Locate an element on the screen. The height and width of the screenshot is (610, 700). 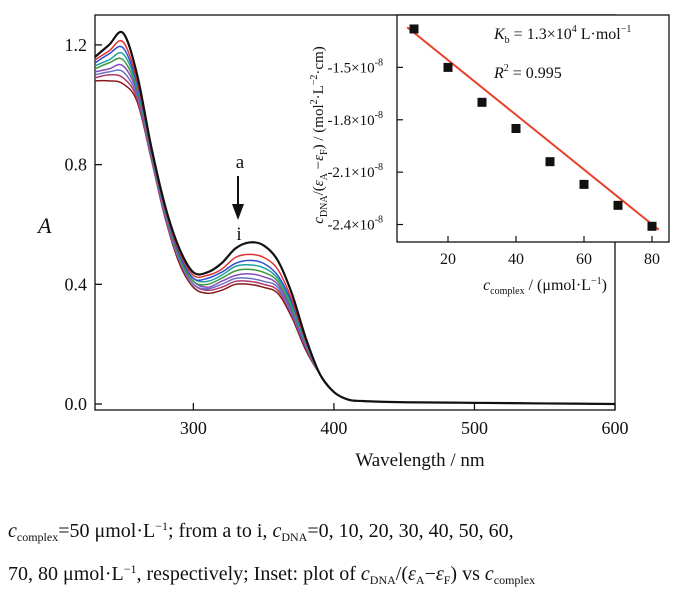
inset-fit-line is located at coordinates (533, 128).